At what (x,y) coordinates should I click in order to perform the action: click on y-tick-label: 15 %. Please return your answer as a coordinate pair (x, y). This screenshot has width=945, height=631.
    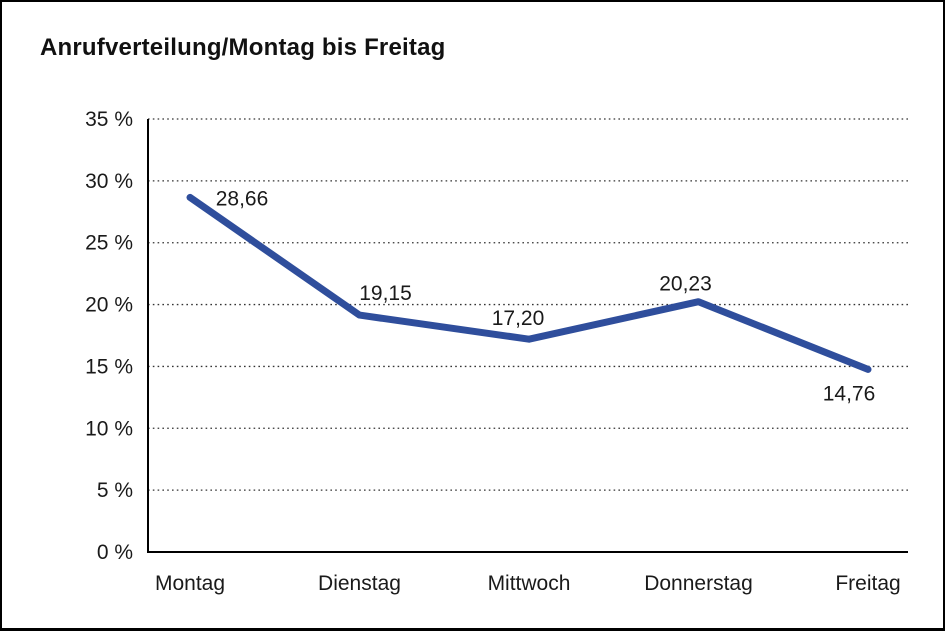
    Looking at the image, I should click on (109, 366).